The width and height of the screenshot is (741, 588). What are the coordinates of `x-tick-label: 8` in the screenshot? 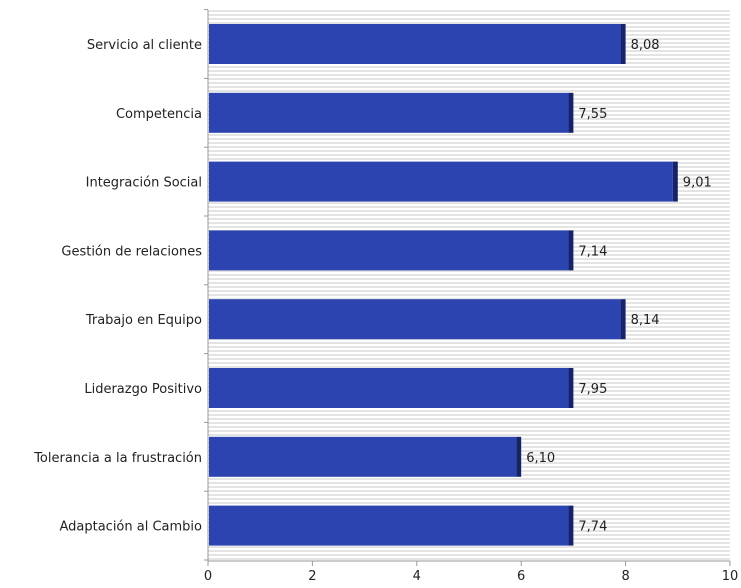 It's located at (625, 576).